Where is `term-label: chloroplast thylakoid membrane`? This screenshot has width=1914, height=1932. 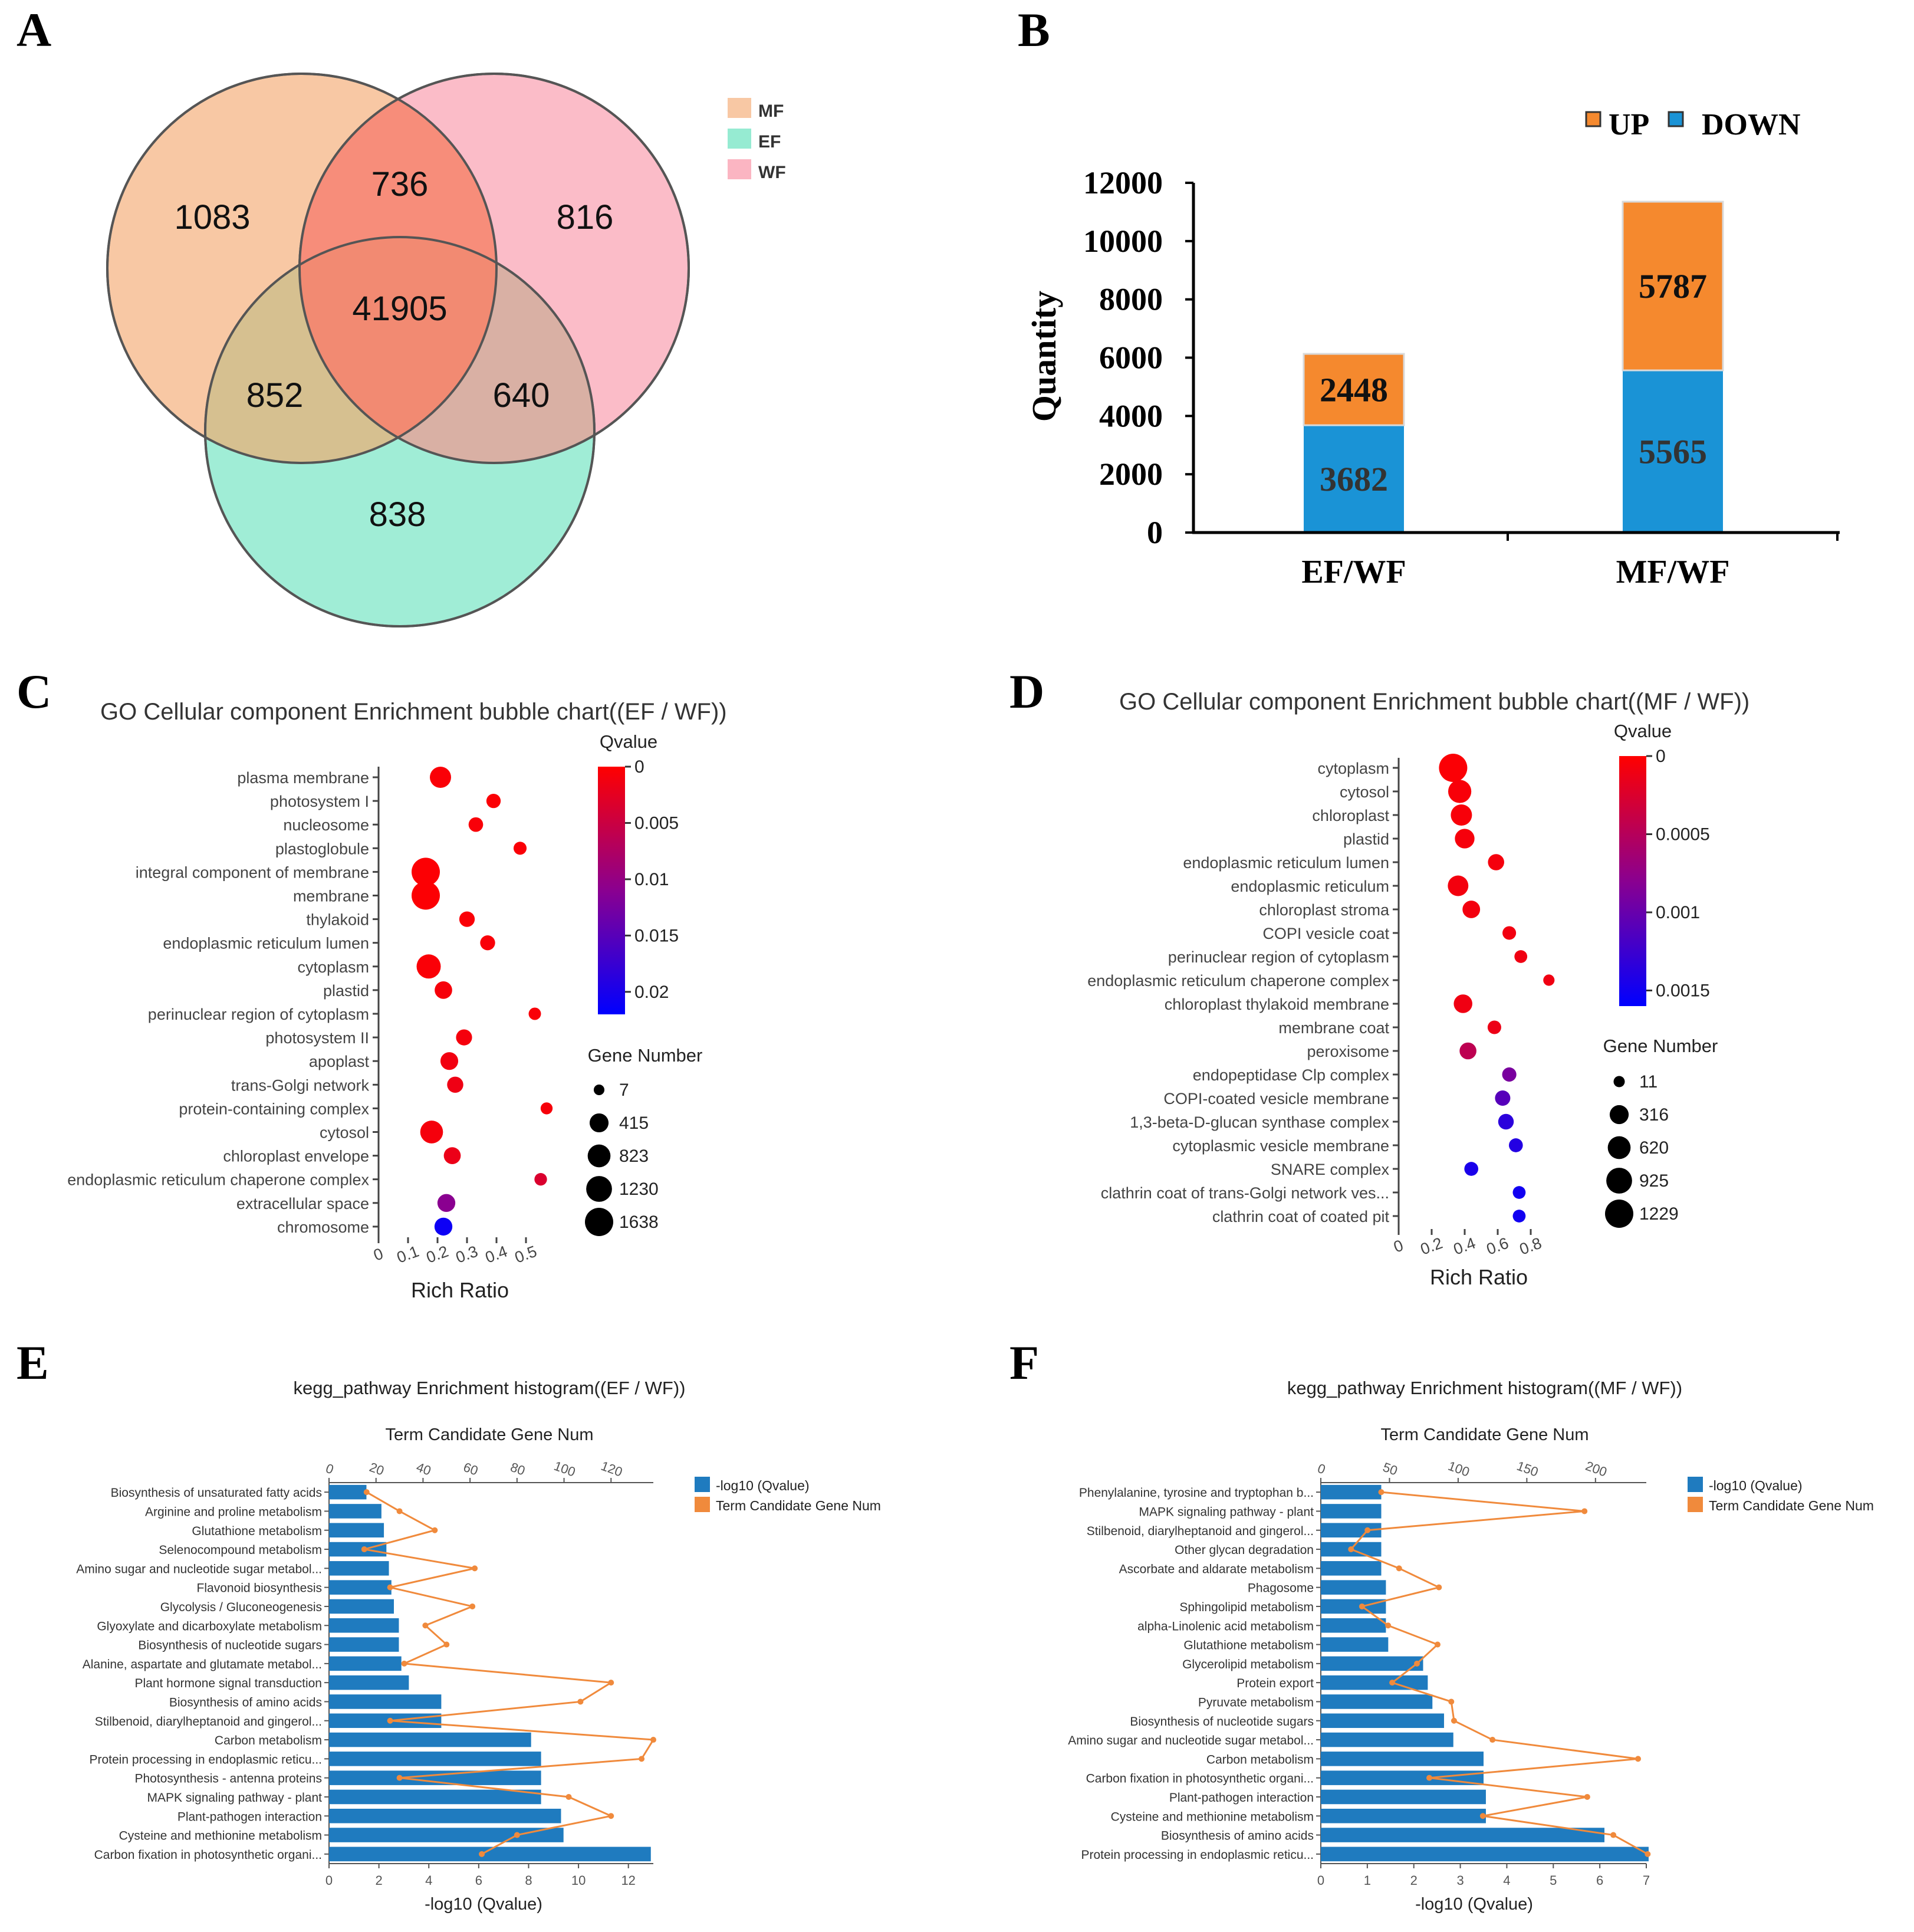 term-label: chloroplast thylakoid membrane is located at coordinates (1277, 1004).